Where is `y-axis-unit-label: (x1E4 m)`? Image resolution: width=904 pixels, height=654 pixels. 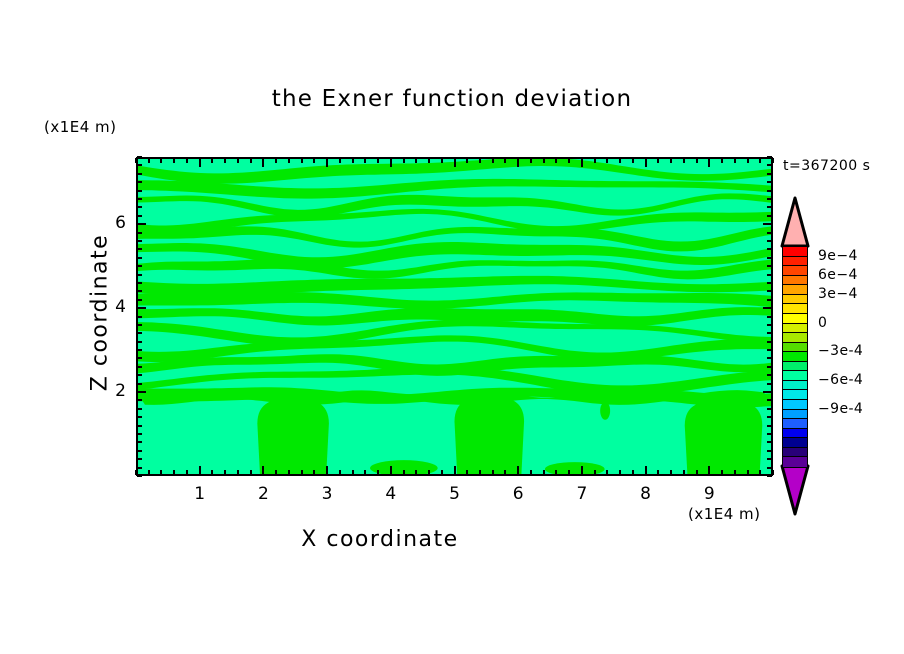
y-axis-unit-label: (x1E4 m) is located at coordinates (80, 127).